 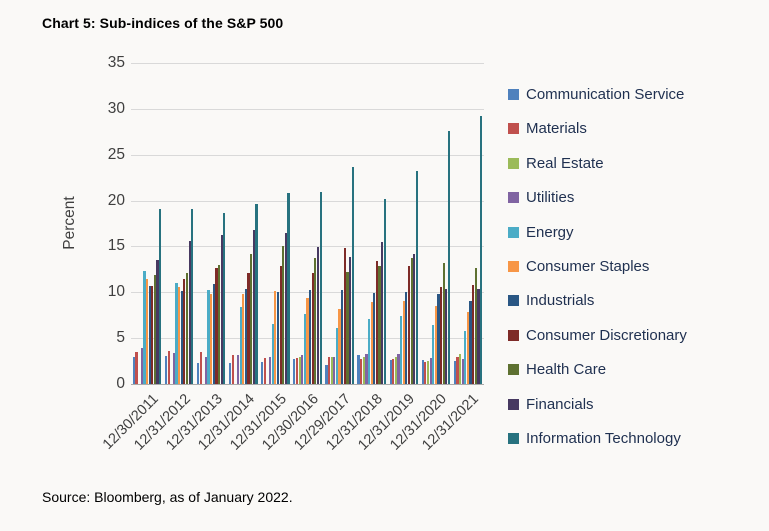 What do you see at coordinates (588, 266) in the screenshot?
I see `legend-label: Consumer Staples` at bounding box center [588, 266].